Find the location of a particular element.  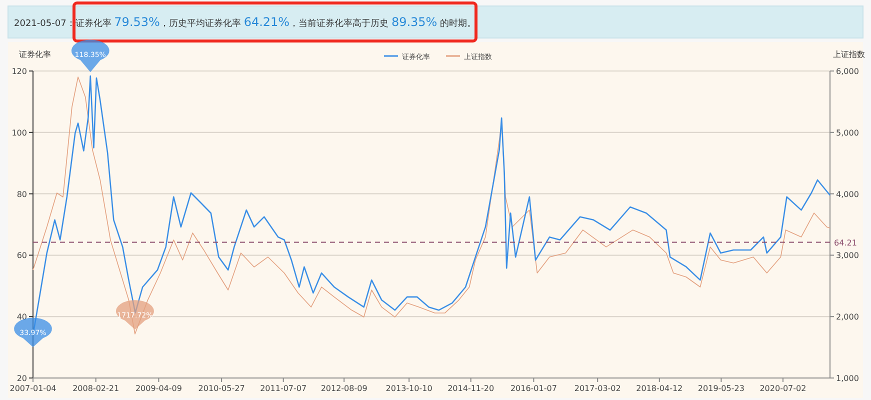

y-axis-title: 证券化率 is located at coordinates (35, 54).